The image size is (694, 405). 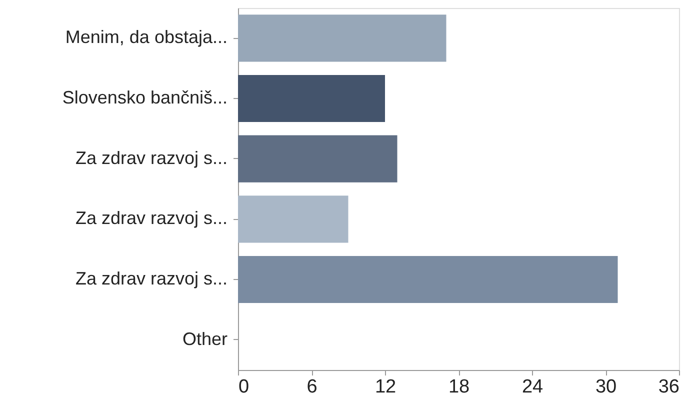 What do you see at coordinates (533, 387) in the screenshot?
I see `x-tick-label: 24` at bounding box center [533, 387].